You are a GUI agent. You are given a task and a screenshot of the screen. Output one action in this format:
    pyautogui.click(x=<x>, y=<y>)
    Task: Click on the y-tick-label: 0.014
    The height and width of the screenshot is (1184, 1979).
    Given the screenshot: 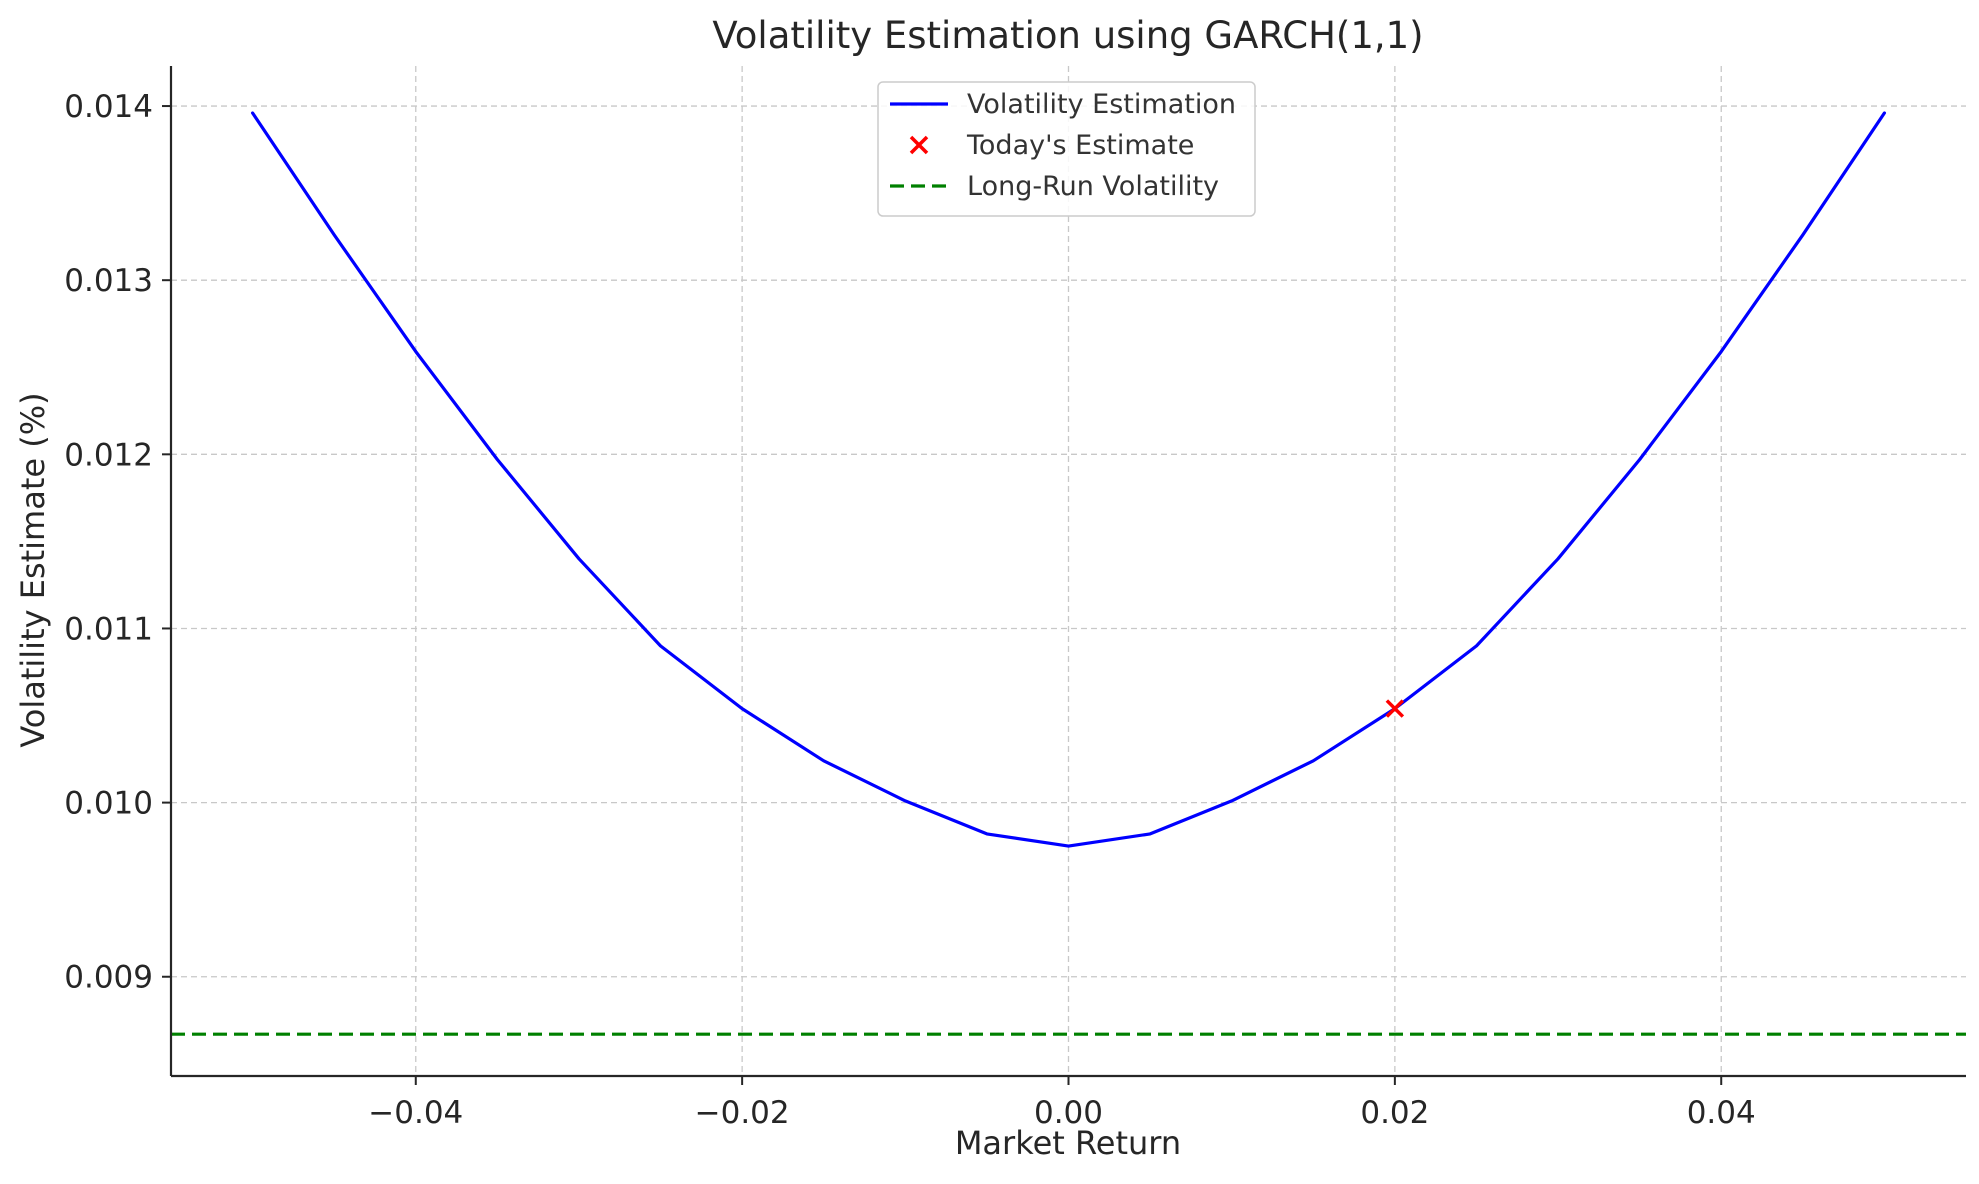 What is the action you would take?
    pyautogui.click(x=108, y=107)
    